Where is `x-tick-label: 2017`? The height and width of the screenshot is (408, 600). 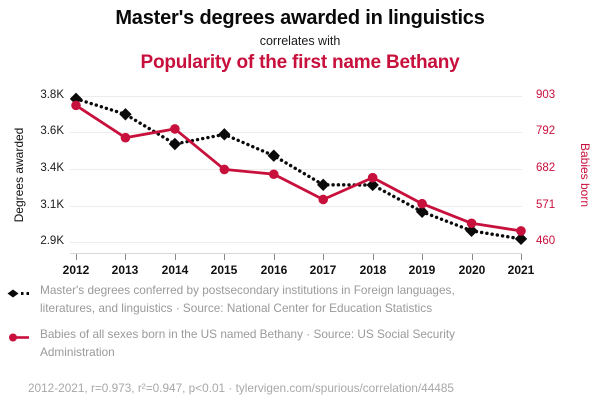 x-tick-label: 2017 is located at coordinates (323, 270).